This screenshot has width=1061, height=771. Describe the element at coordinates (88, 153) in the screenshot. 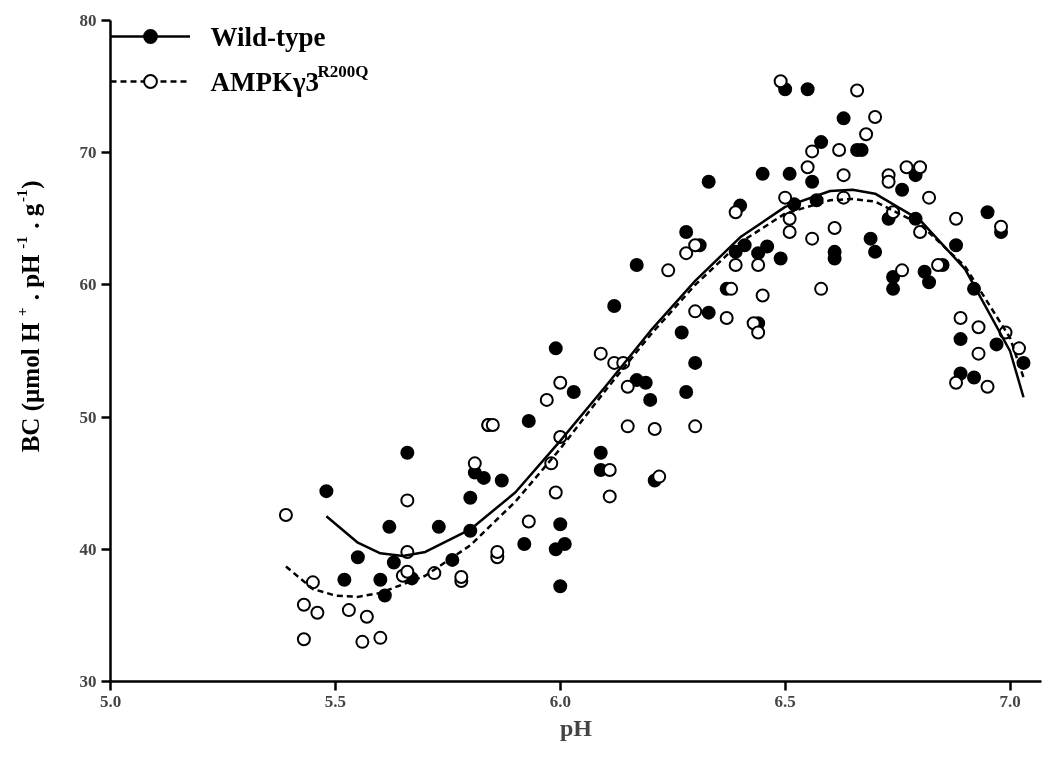

I see `y-tick-label: 70` at that location.